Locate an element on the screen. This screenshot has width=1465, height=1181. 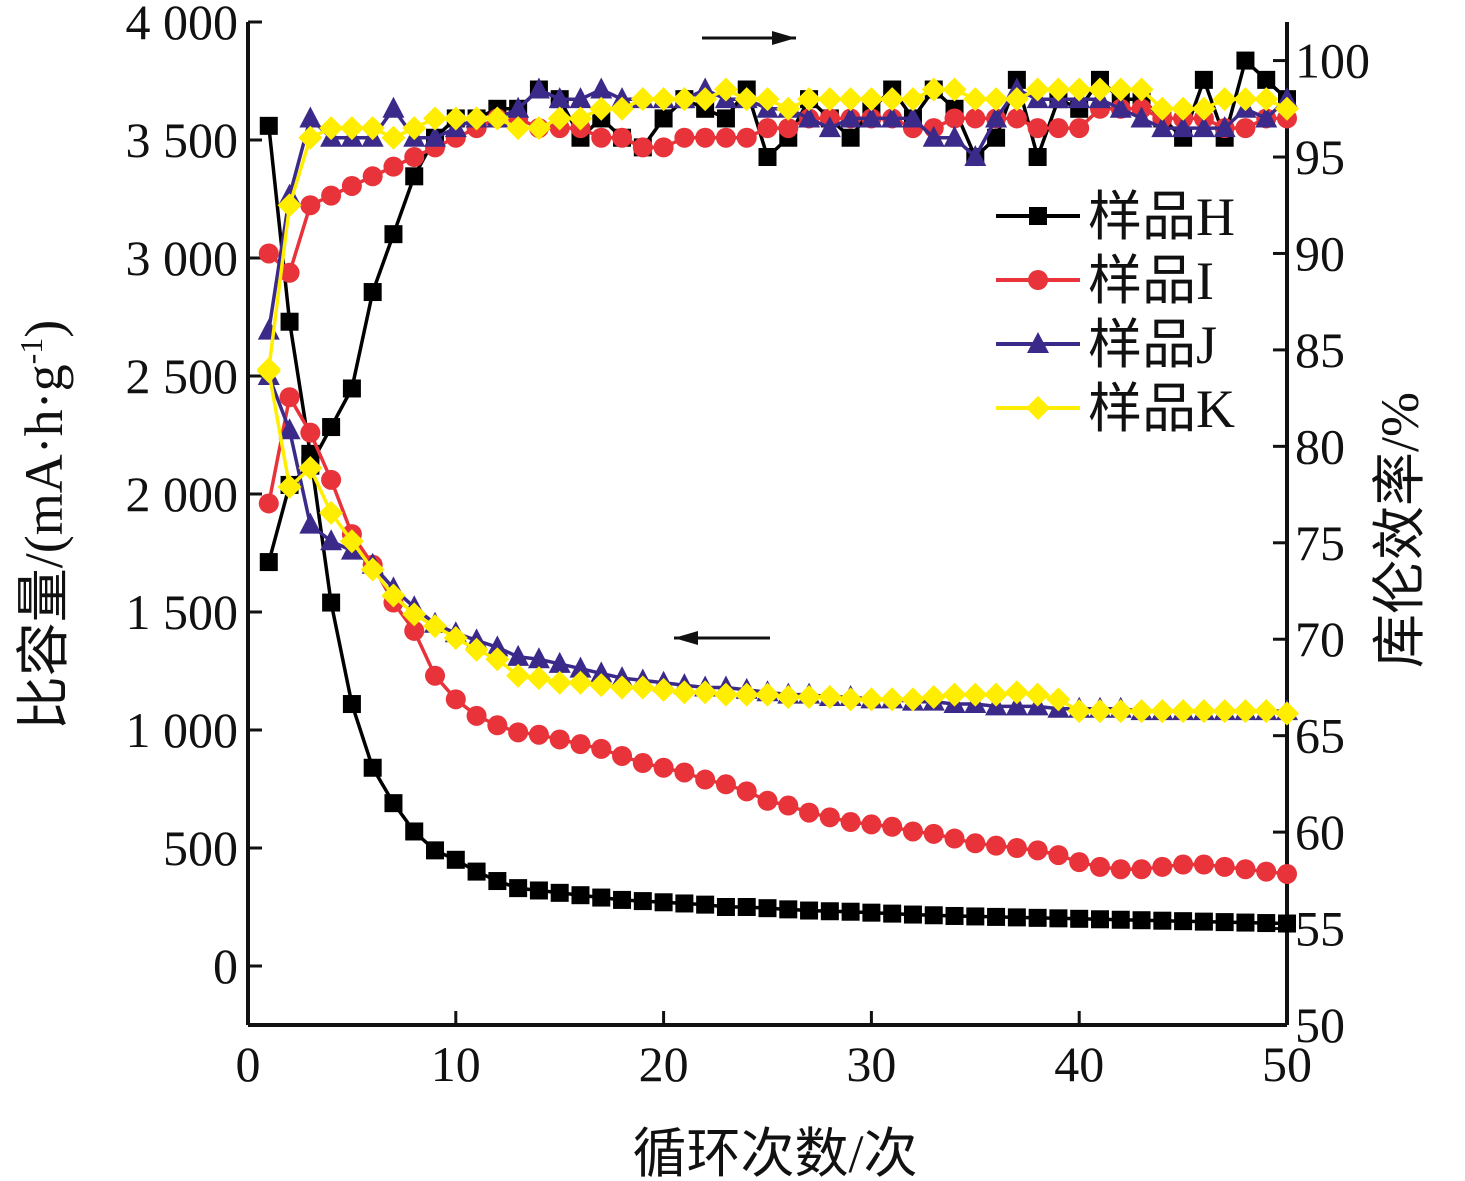
y-right-tick-label: 80 is located at coordinates (1320, 446).